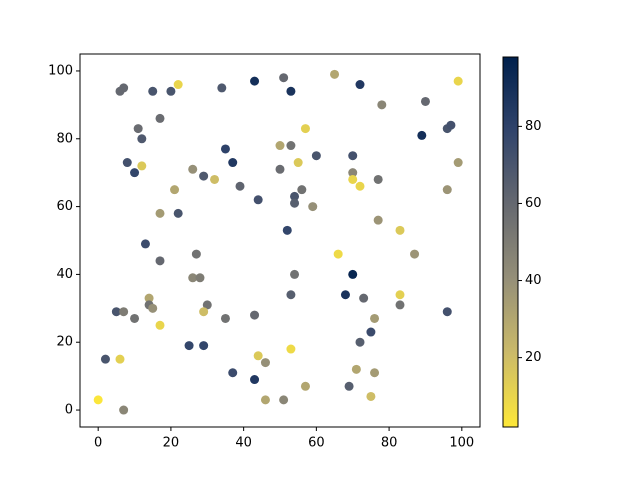  I want to click on x-tick-label: 60, so click(316, 443).